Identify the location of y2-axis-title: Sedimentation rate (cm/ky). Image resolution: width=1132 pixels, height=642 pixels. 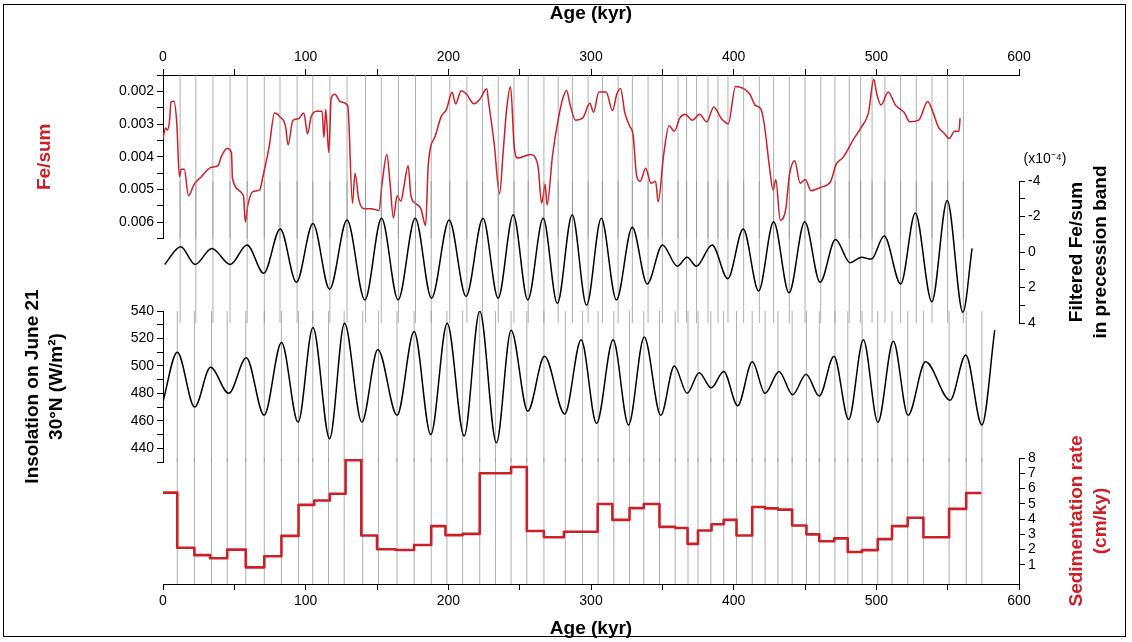
(1088, 521).